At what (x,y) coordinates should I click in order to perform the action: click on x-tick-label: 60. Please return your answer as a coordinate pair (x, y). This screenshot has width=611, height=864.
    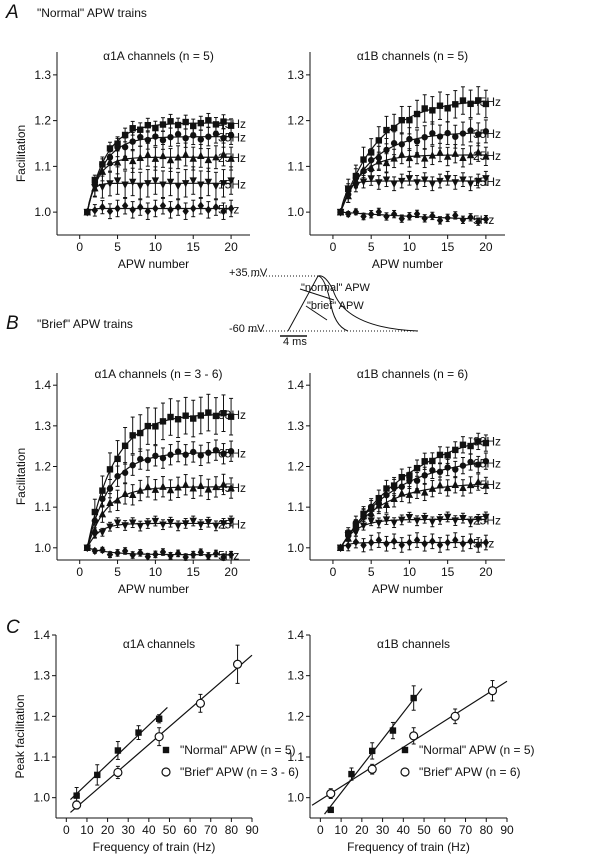
    Looking at the image, I should click on (445, 830).